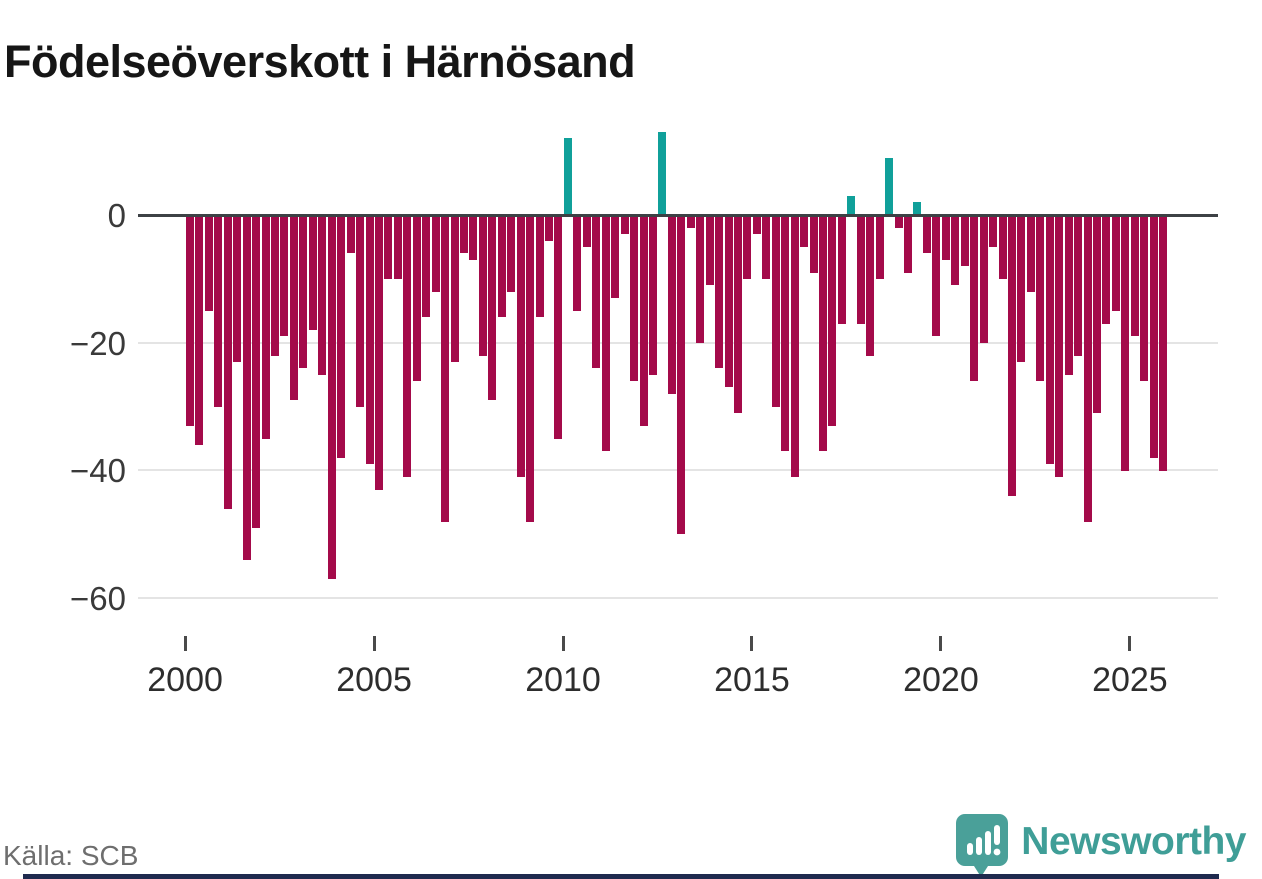  Describe the element at coordinates (567, 176) in the screenshot. I see `bar-2010-Q1` at that location.